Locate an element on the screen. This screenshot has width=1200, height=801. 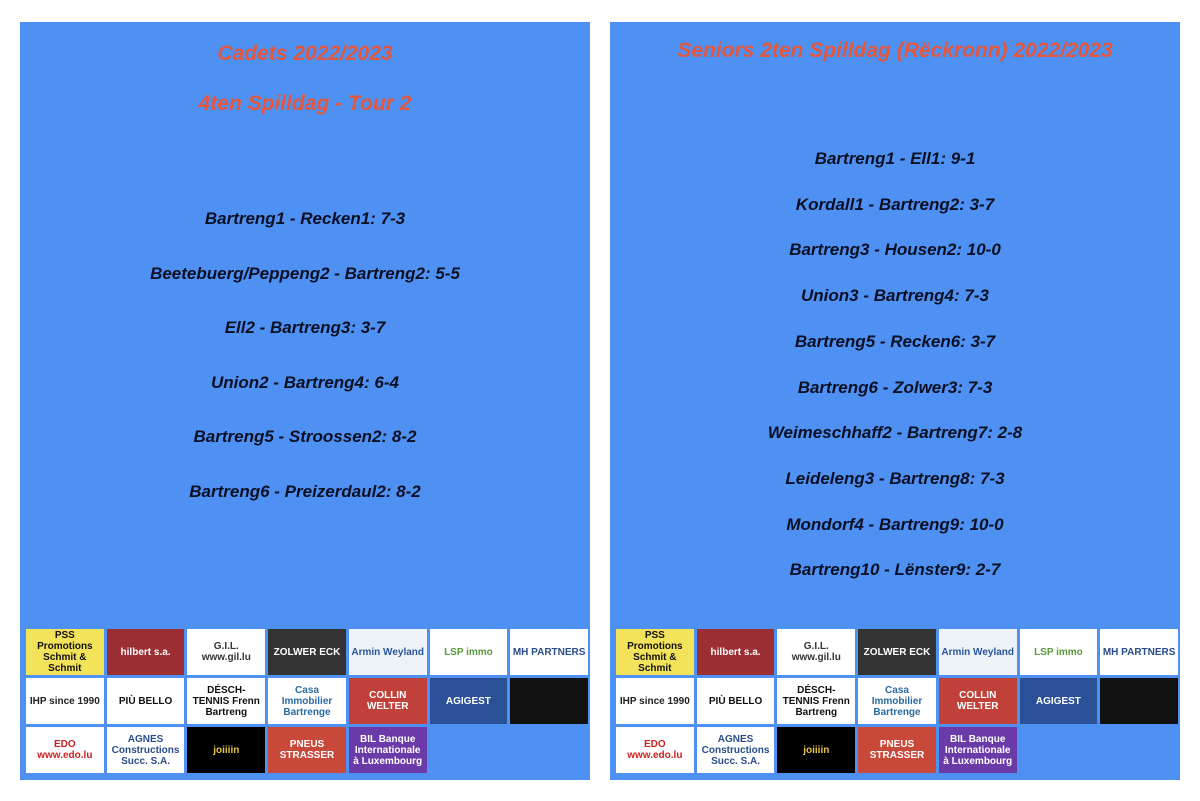
match-result: Bartreng3 - Housen2: 10-0 is located at coordinates (895, 250).